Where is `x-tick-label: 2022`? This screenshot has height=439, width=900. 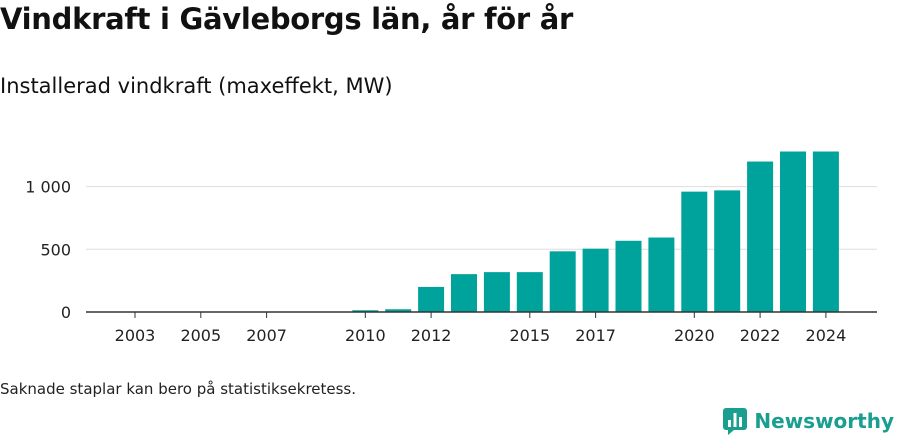 x-tick-label: 2022 is located at coordinates (760, 335).